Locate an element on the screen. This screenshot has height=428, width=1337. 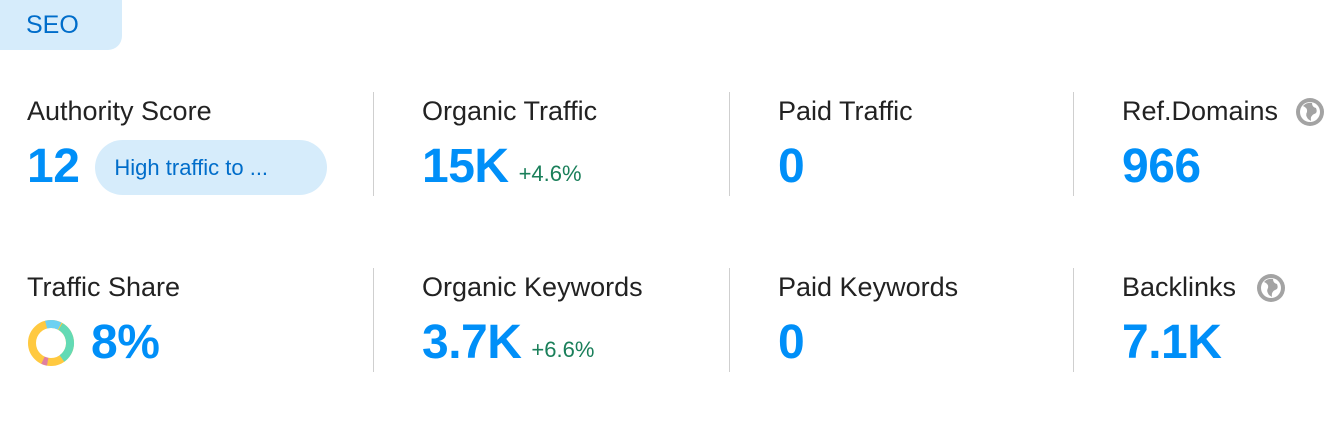
metric-label: Backlinks is located at coordinates (1179, 287).